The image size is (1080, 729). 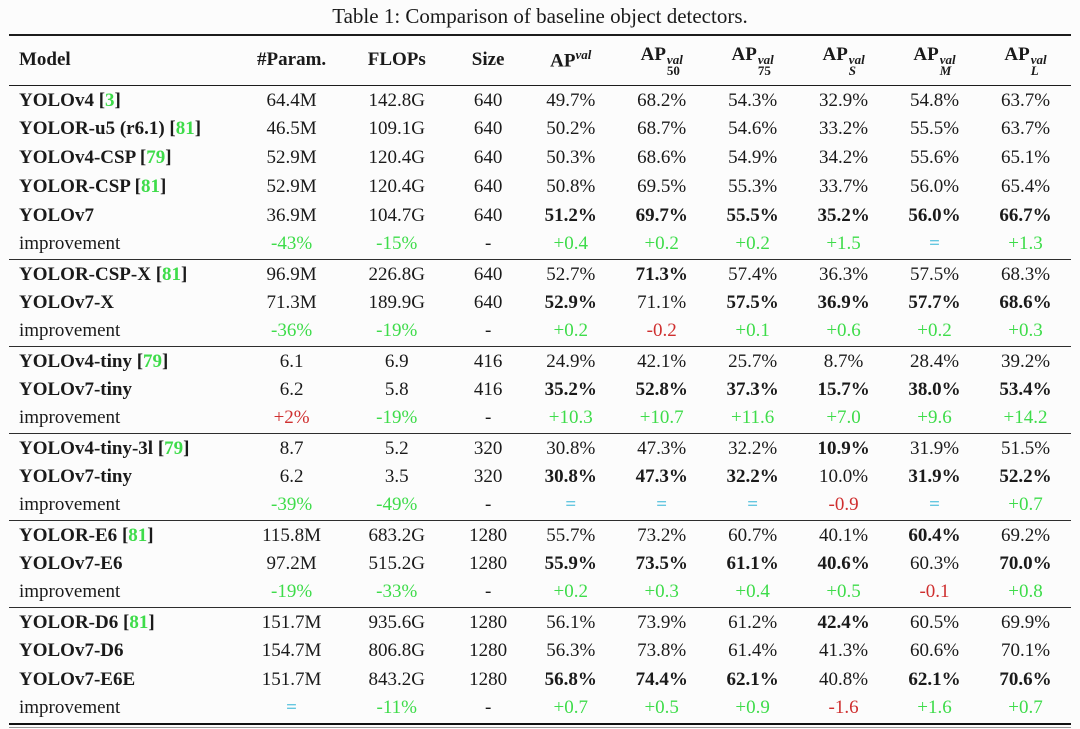 I want to click on cell-ap: 56.1%, so click(x=571, y=622).